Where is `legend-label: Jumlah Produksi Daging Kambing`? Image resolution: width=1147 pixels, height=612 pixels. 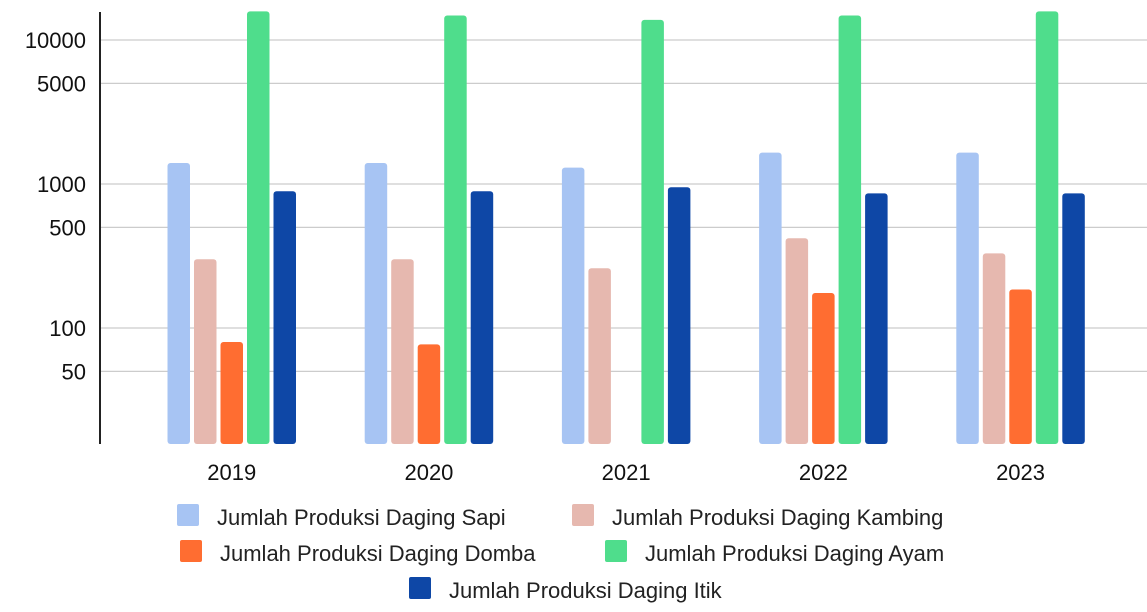 legend-label: Jumlah Produksi Daging Kambing is located at coordinates (777, 517).